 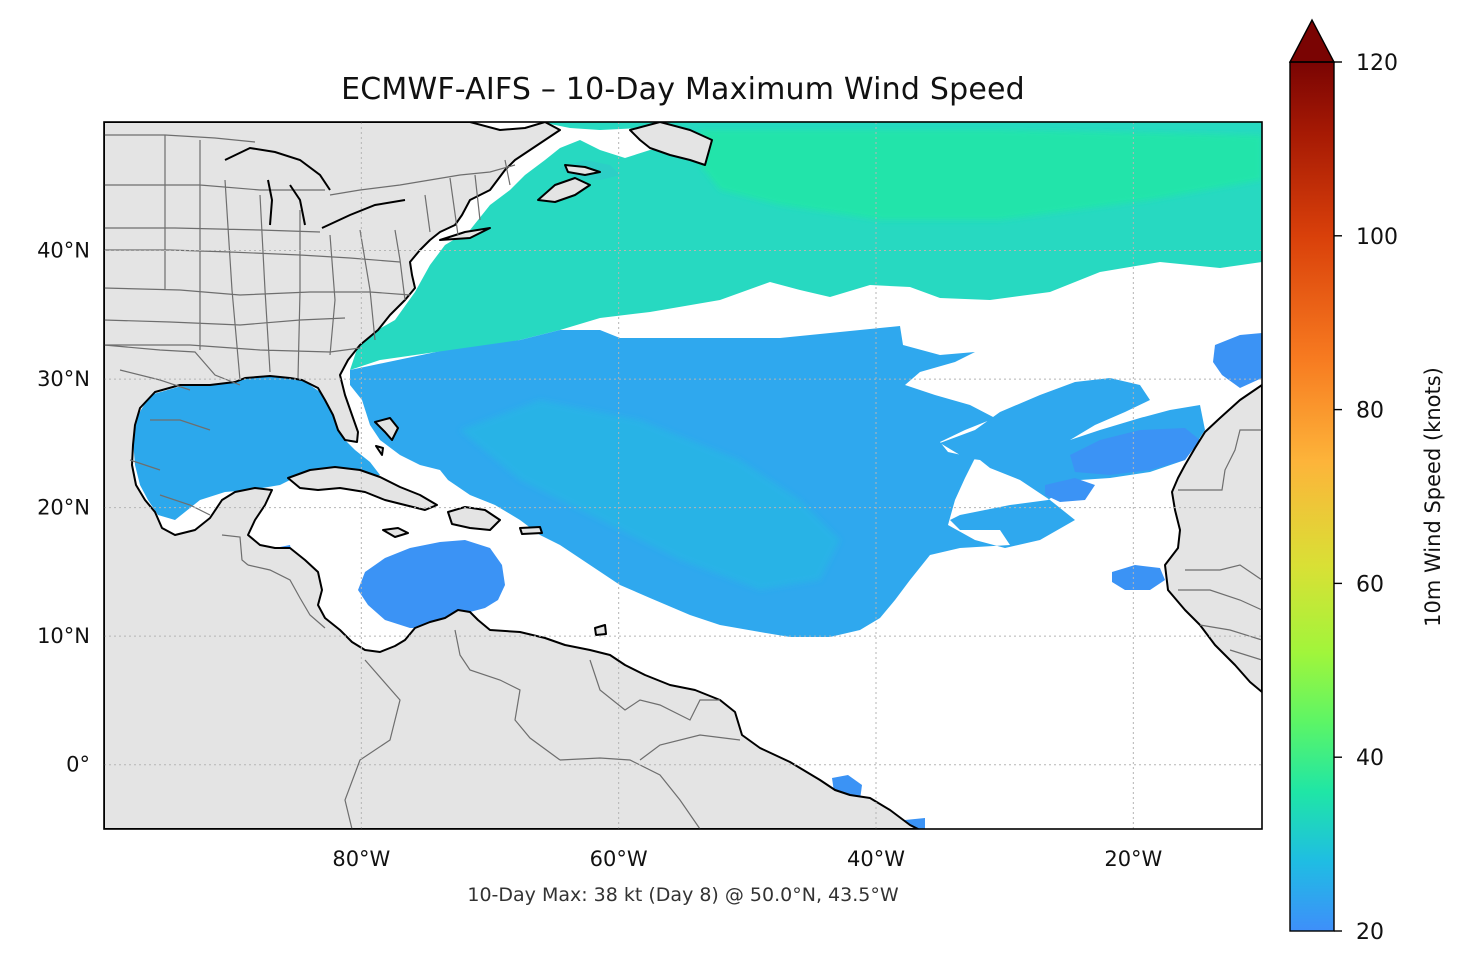 What do you see at coordinates (619, 859) in the screenshot?
I see `lon-tick-label: 60°W` at bounding box center [619, 859].